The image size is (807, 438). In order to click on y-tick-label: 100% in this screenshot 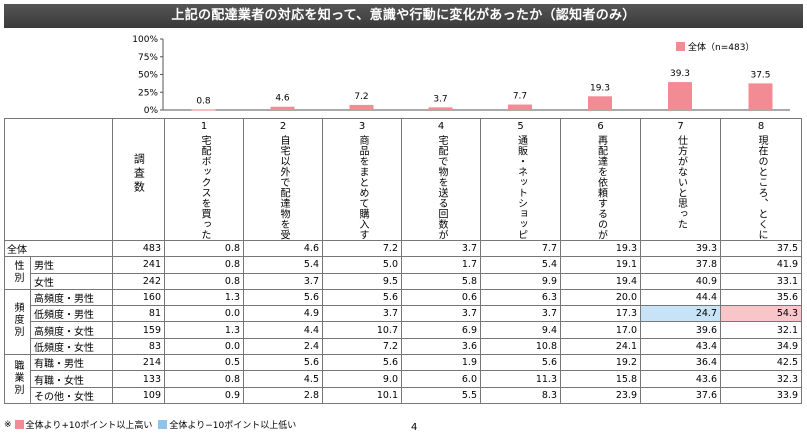, I will do `click(145, 40)`.